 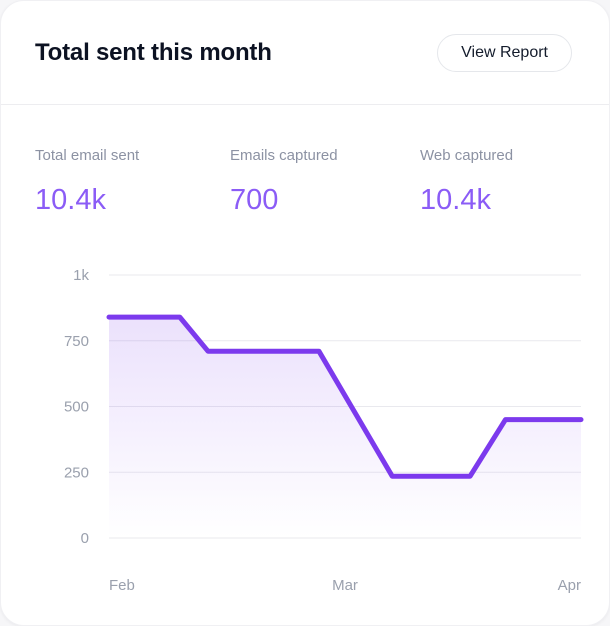 What do you see at coordinates (504, 52) in the screenshot?
I see `view-report-button: View Report` at bounding box center [504, 52].